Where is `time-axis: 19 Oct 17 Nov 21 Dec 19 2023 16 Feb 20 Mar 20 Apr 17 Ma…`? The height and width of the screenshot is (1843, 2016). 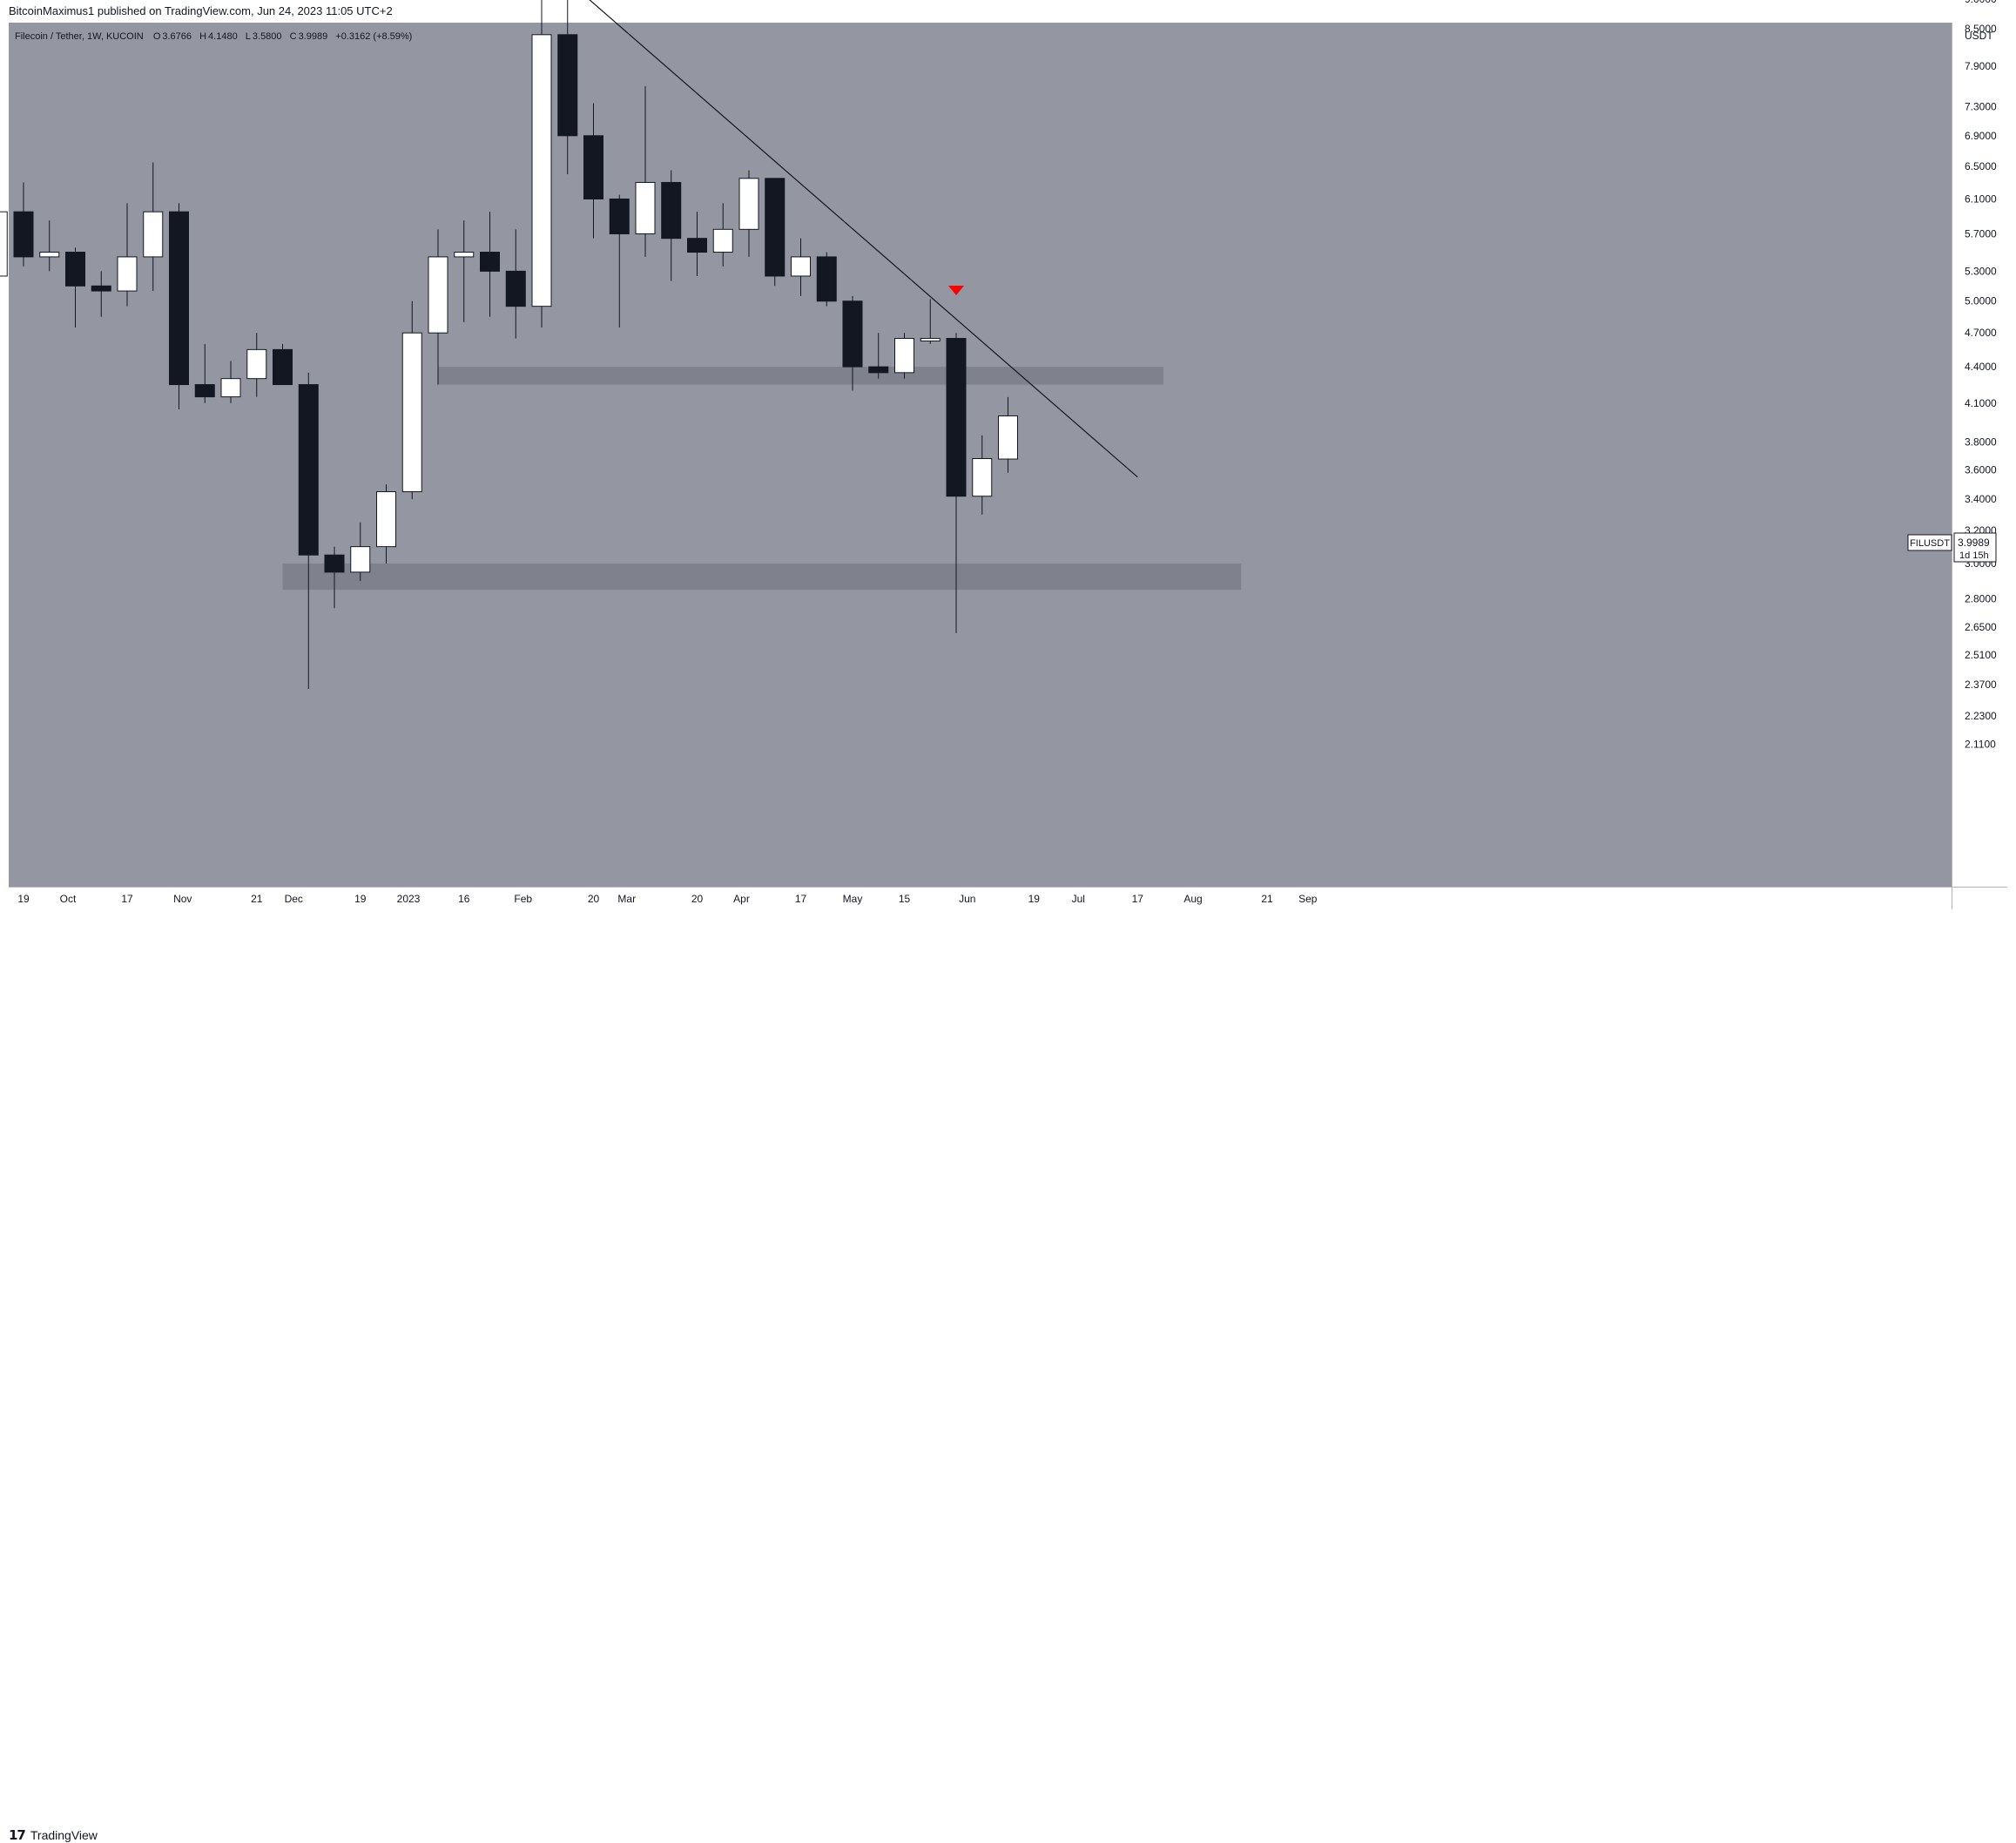
time-axis: 19 Oct 17 Nov 21 Dec 19 2023 16 Feb 20 Mar 20 Apr 17 Ma… is located at coordinates (667, 899).